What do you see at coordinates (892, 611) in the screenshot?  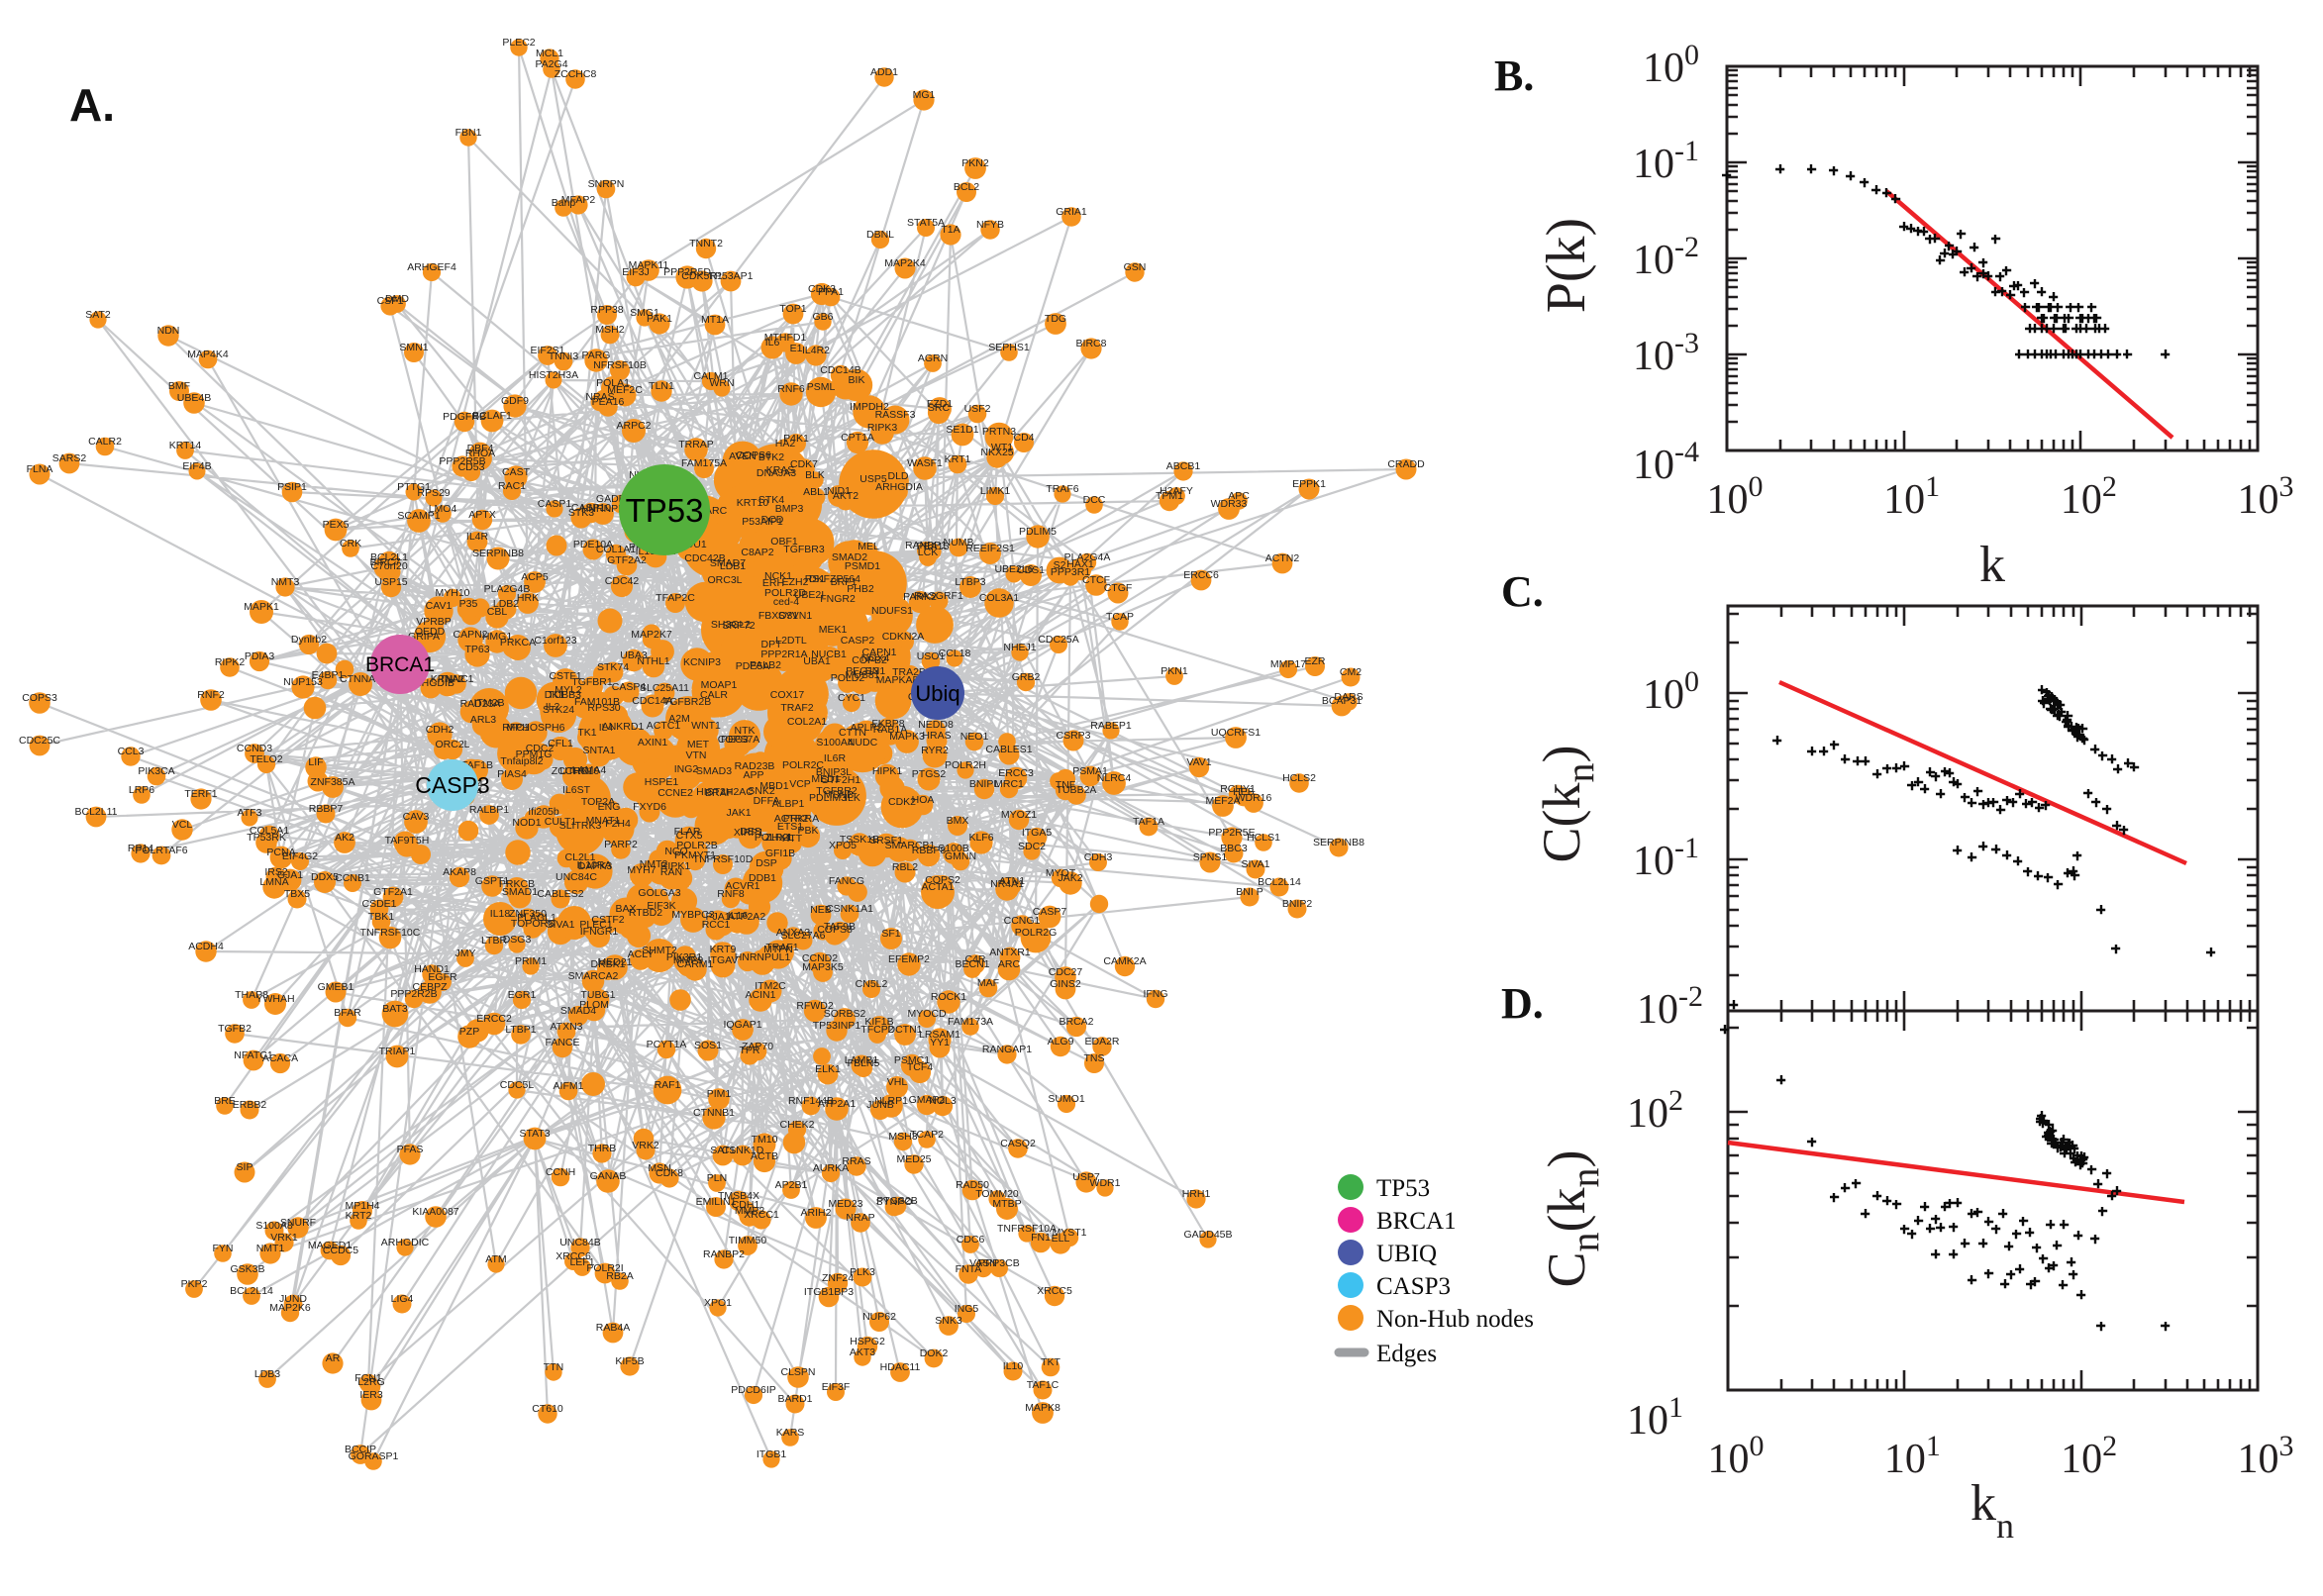 I see `svg-text: NDUFS1` at bounding box center [892, 611].